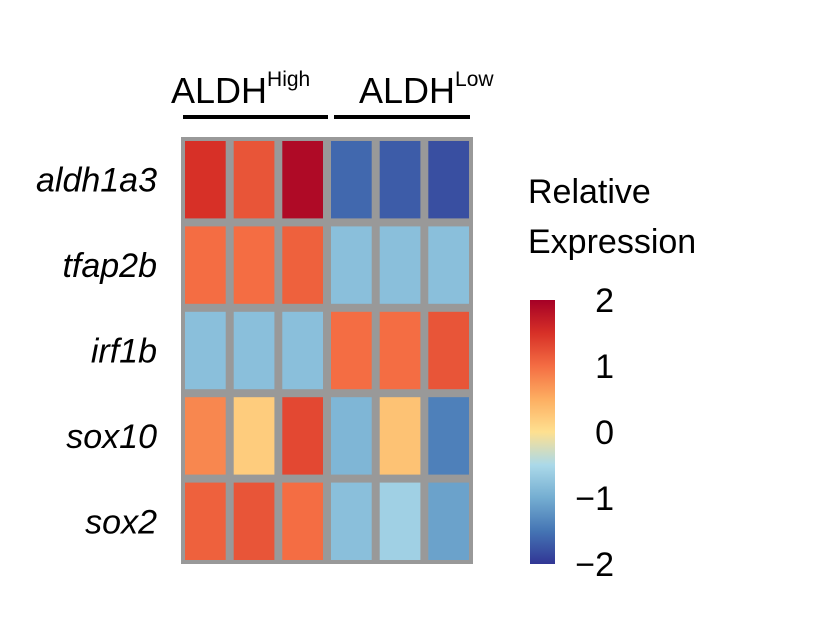 The image size is (831, 631). What do you see at coordinates (288, 79) in the screenshot?
I see `group-header-superscript: High` at bounding box center [288, 79].